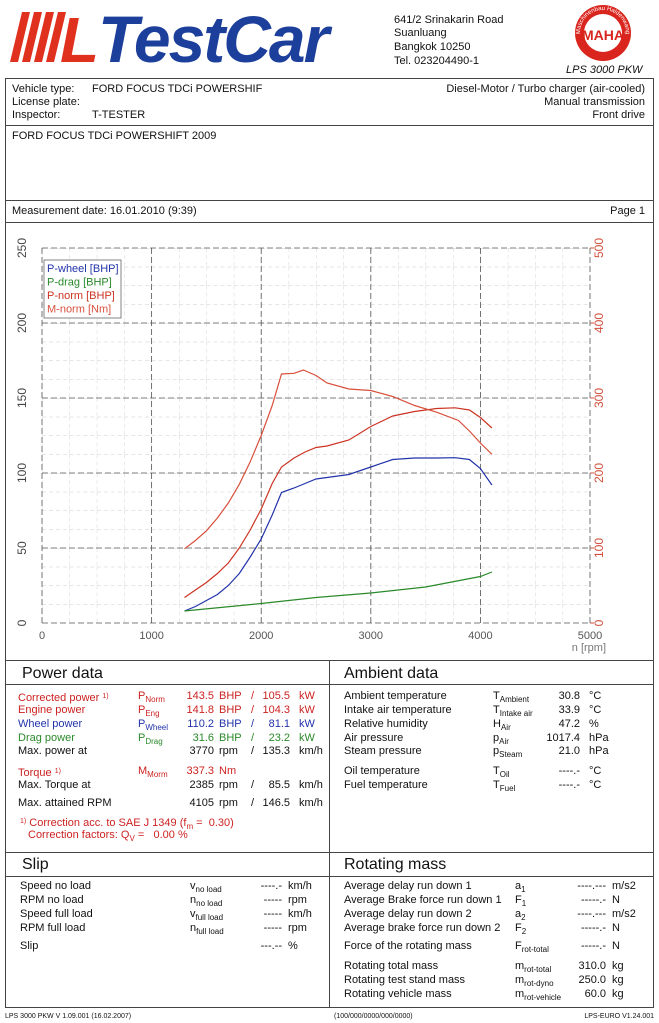 This screenshot has width=659, height=1023. I want to click on symbol: PNorm, so click(151, 698).